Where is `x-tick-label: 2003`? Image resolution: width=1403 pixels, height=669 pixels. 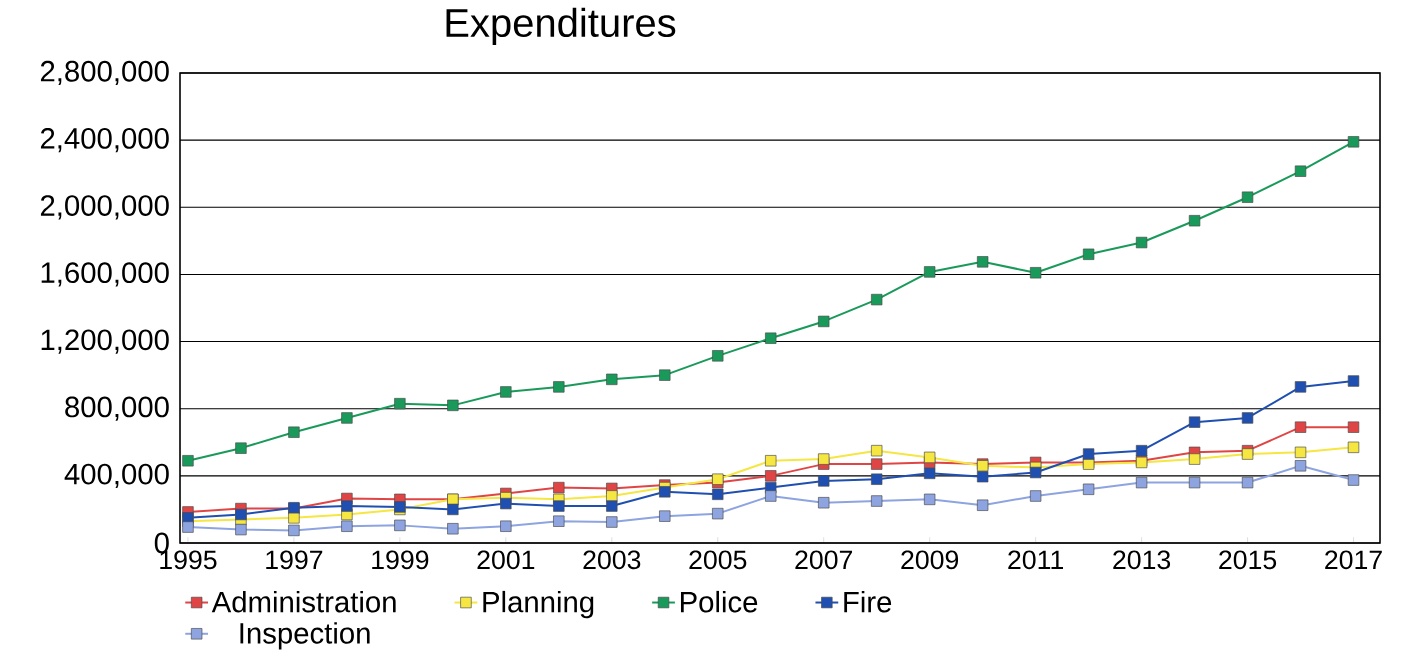 x-tick-label: 2003 is located at coordinates (612, 560).